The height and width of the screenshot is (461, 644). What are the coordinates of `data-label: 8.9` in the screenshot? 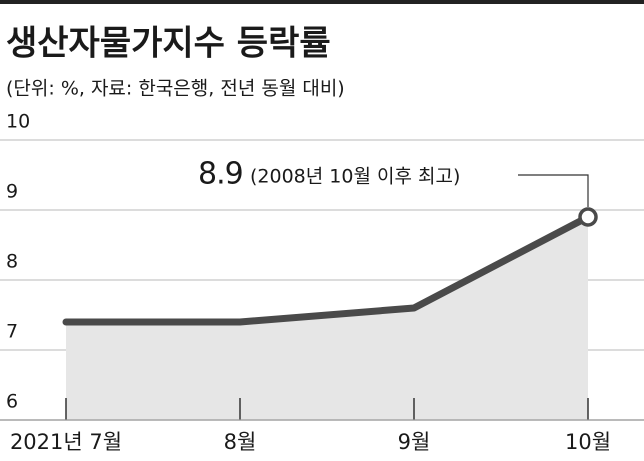 It's located at (220, 174).